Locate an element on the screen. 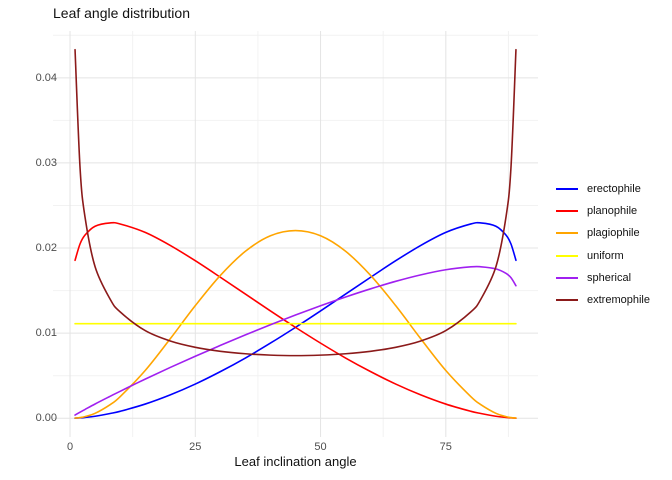 This screenshot has width=672, height=480. legend-item-erectophile: erectophile is located at coordinates (603, 189).